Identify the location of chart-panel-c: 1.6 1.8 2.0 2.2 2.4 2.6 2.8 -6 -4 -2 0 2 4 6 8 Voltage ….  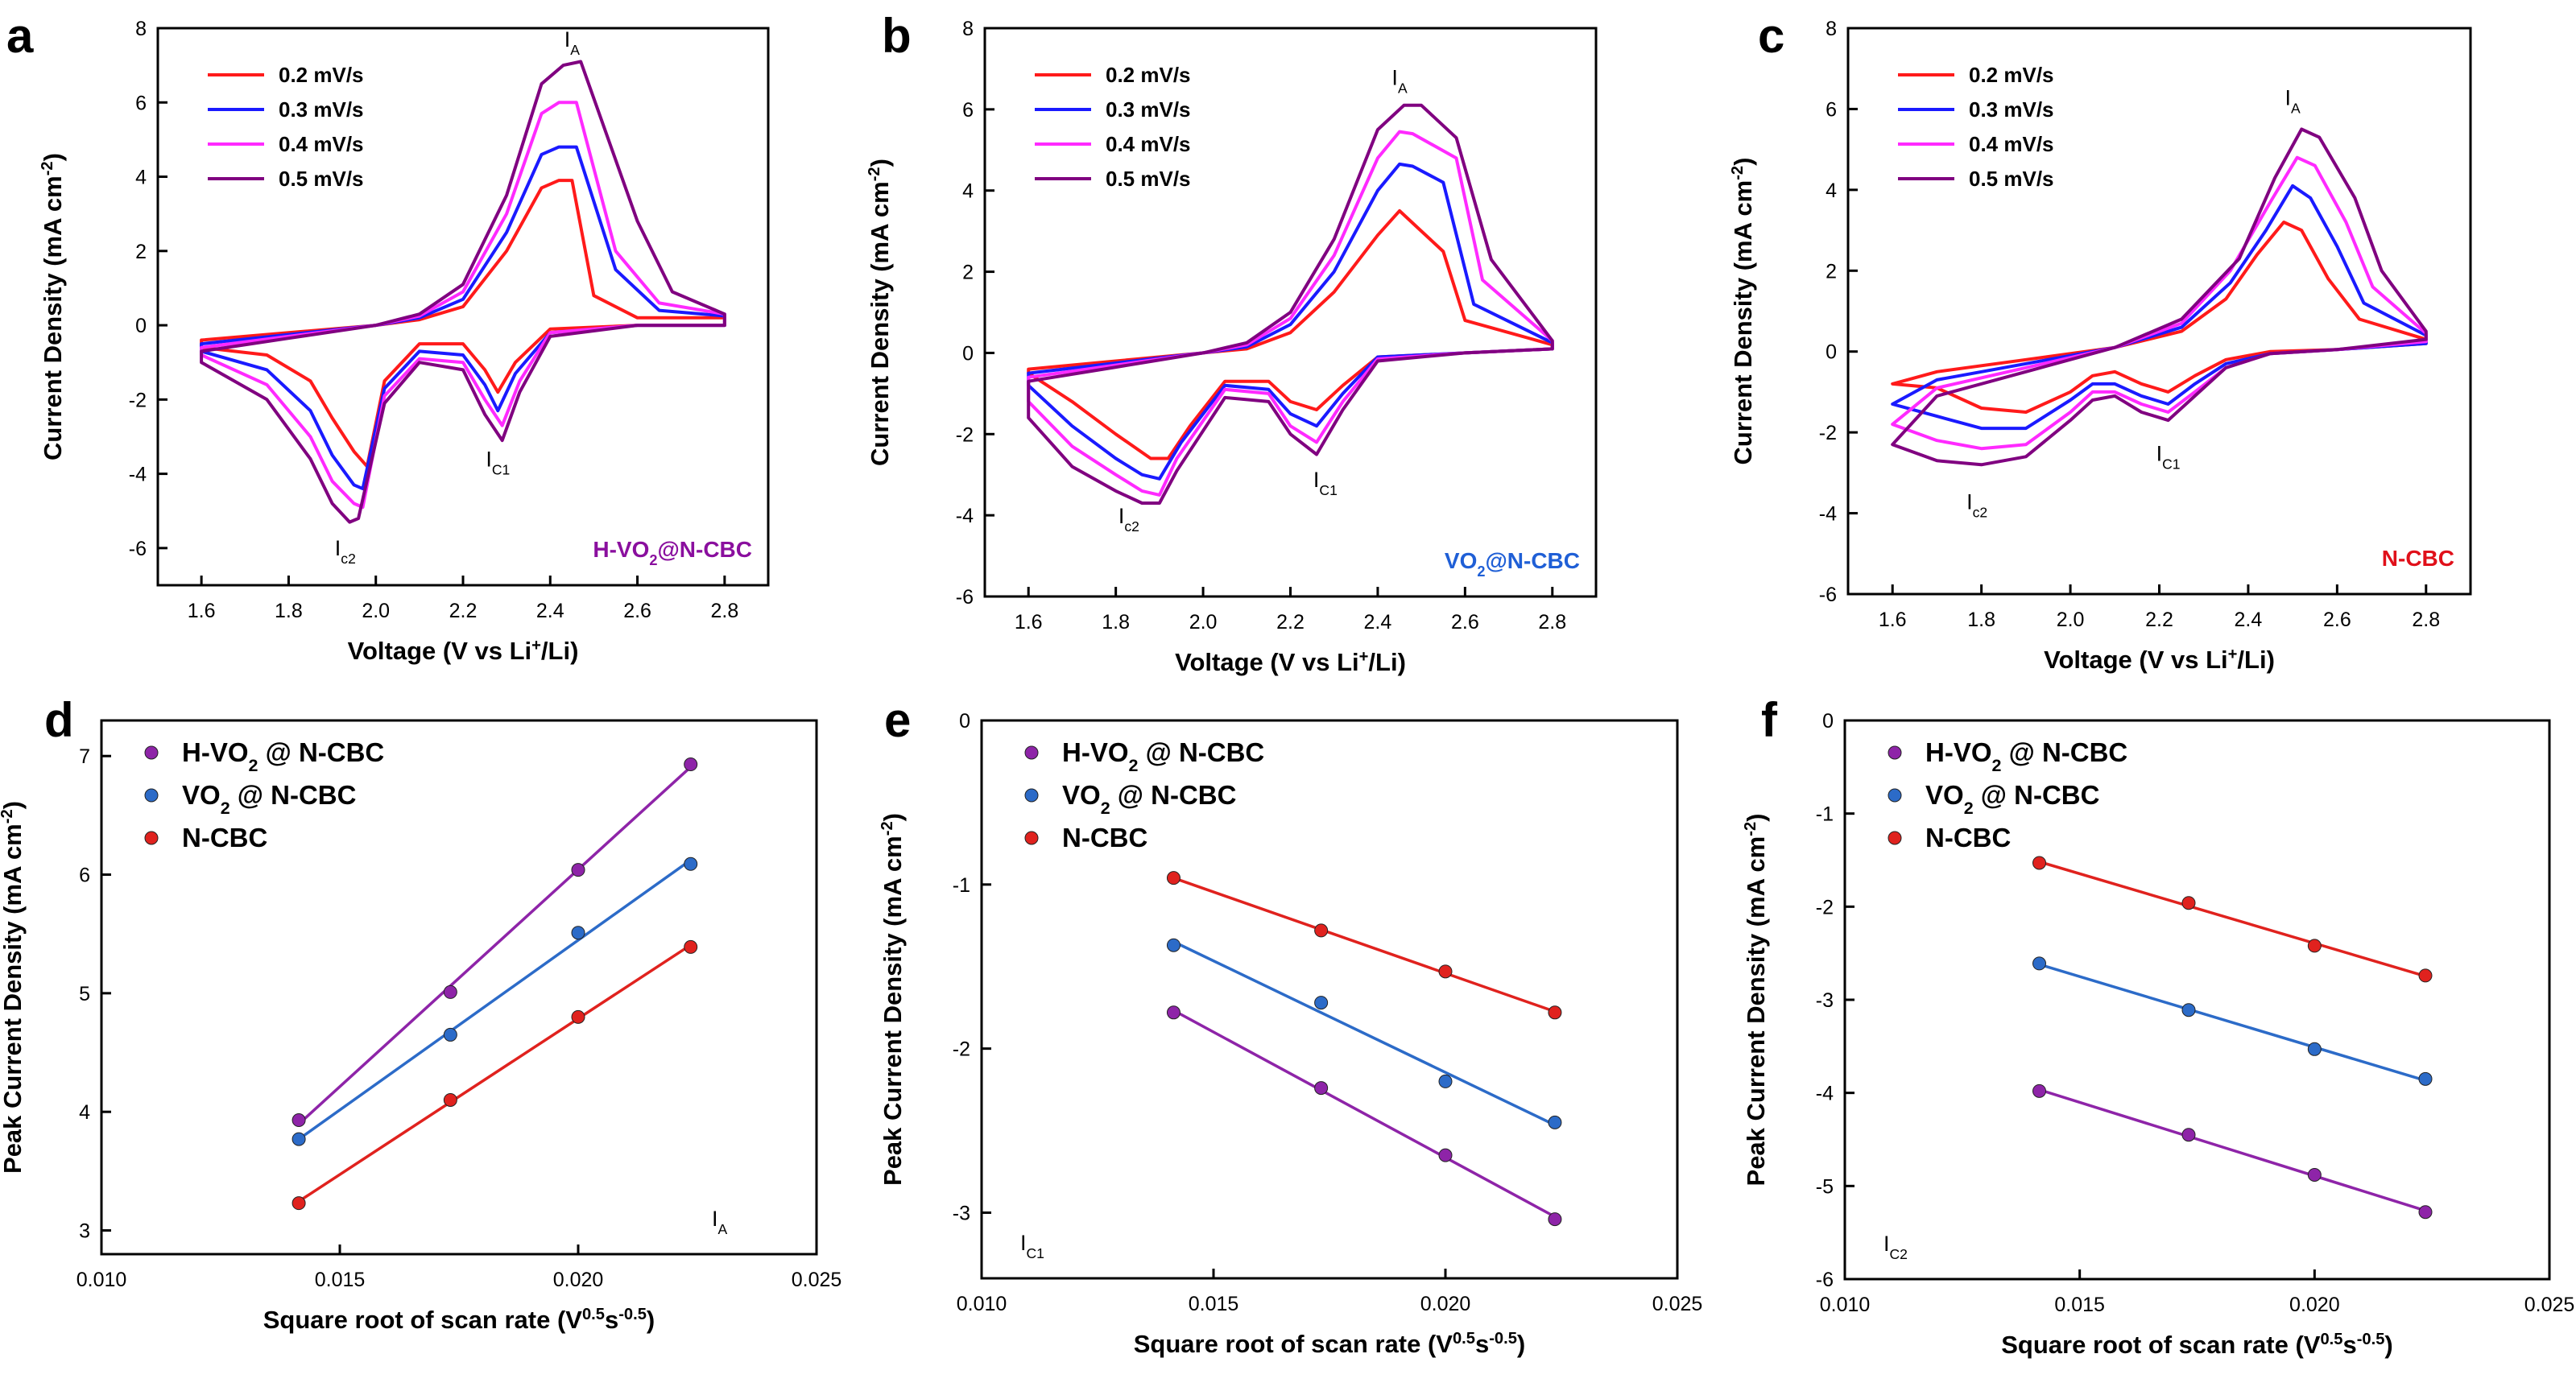
(2100, 341).